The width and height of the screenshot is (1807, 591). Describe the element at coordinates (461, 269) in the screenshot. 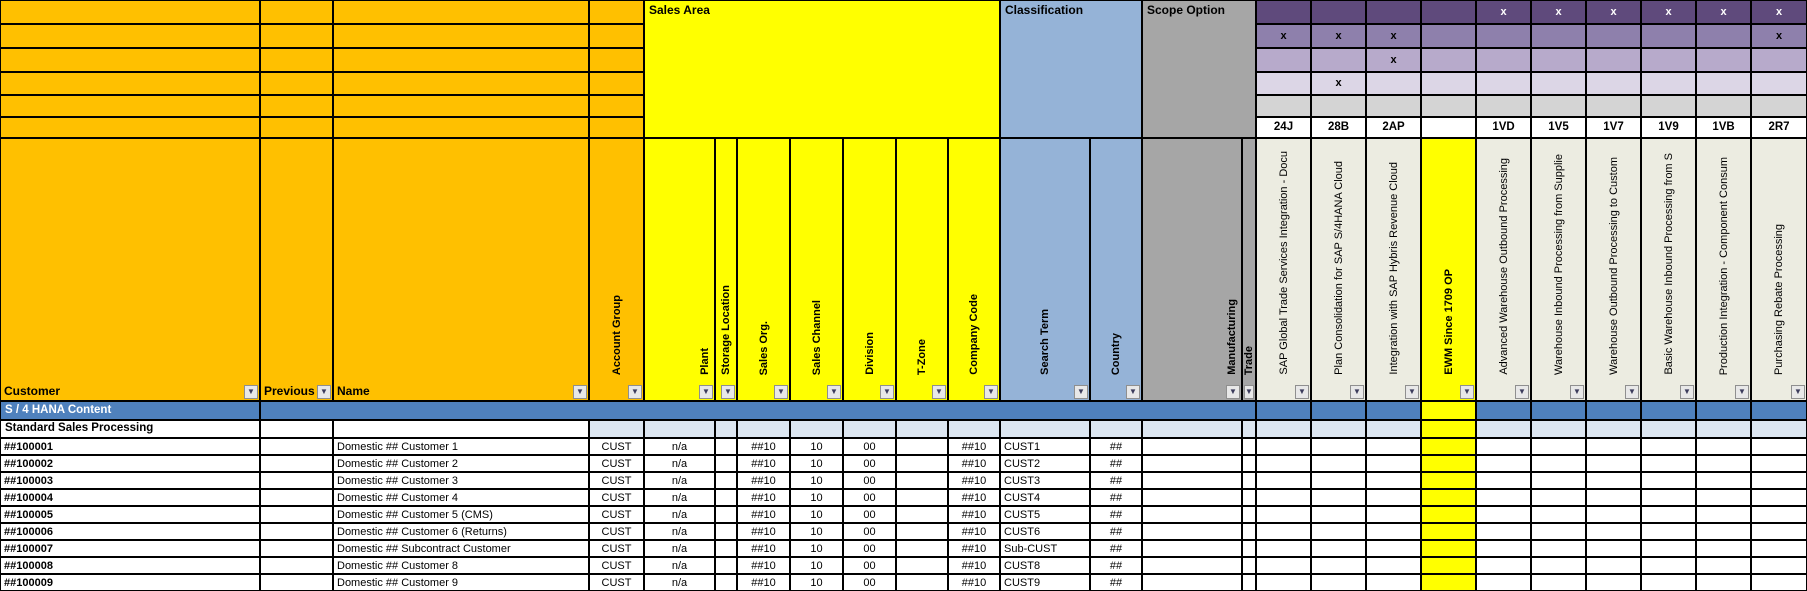

I see `column-header-name: Name ▼` at that location.